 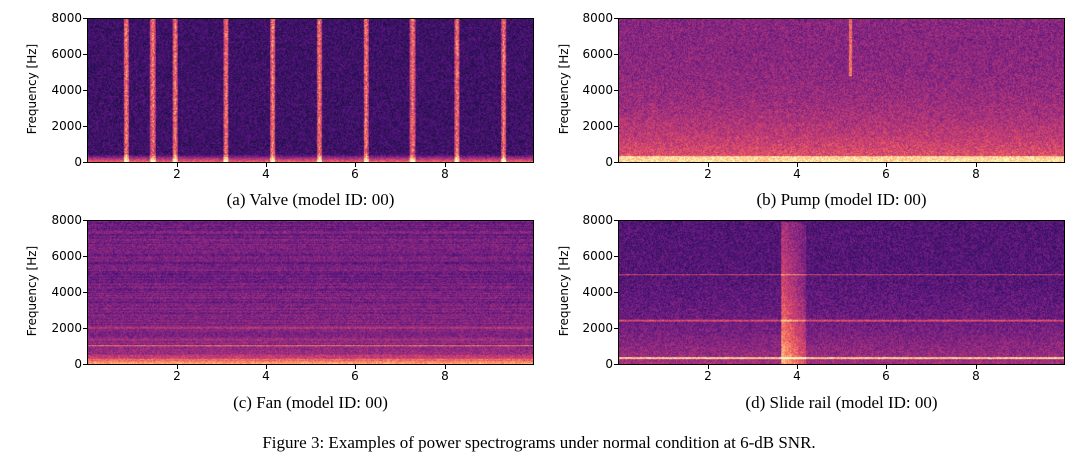 What do you see at coordinates (841, 402) in the screenshot?
I see `subfigure-caption: (d) Slide rail (model ID: 00)` at bounding box center [841, 402].